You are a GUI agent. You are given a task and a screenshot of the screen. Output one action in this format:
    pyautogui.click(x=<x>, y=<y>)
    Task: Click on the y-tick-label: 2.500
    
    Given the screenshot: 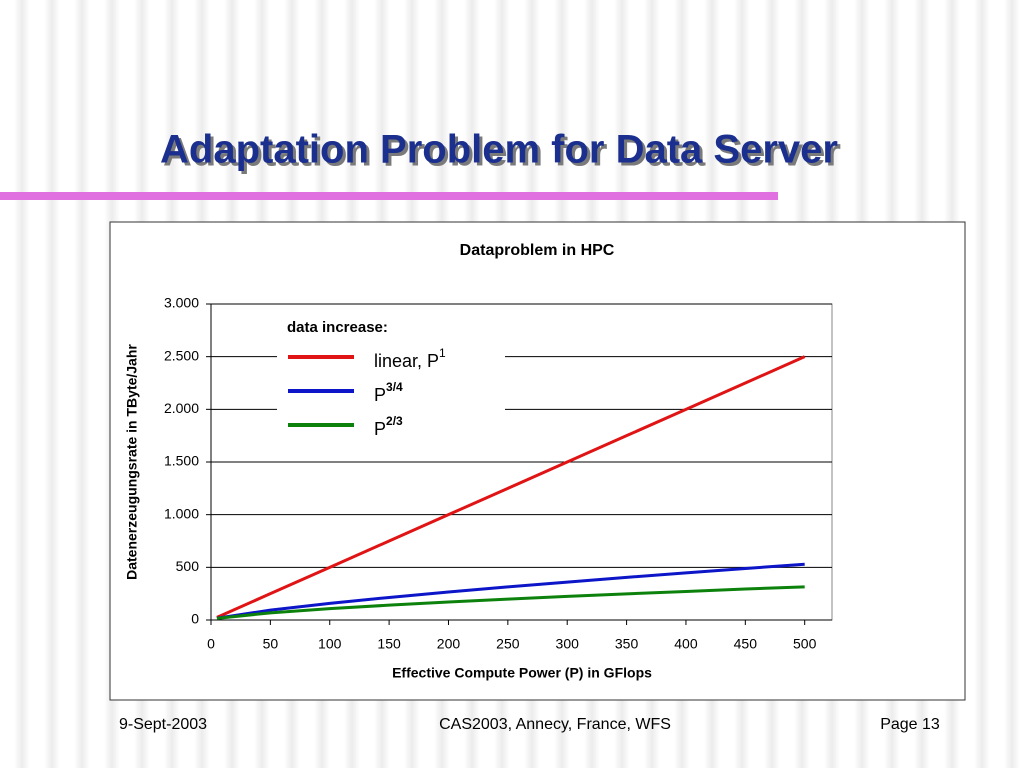 What is the action you would take?
    pyautogui.click(x=181, y=355)
    